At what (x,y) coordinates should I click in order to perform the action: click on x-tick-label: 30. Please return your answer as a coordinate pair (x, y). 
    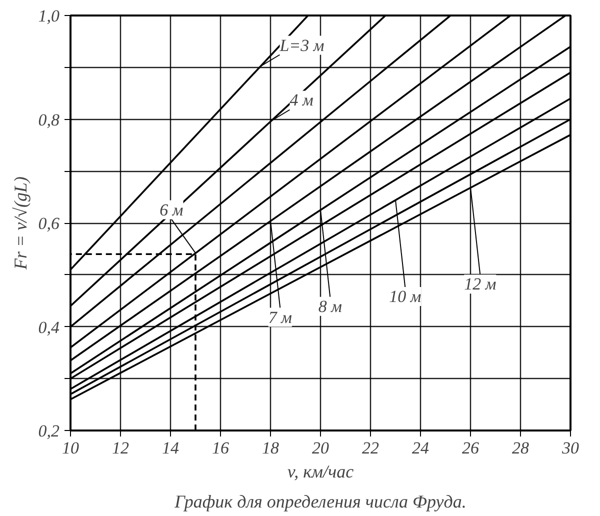
    Looking at the image, I should click on (570, 448).